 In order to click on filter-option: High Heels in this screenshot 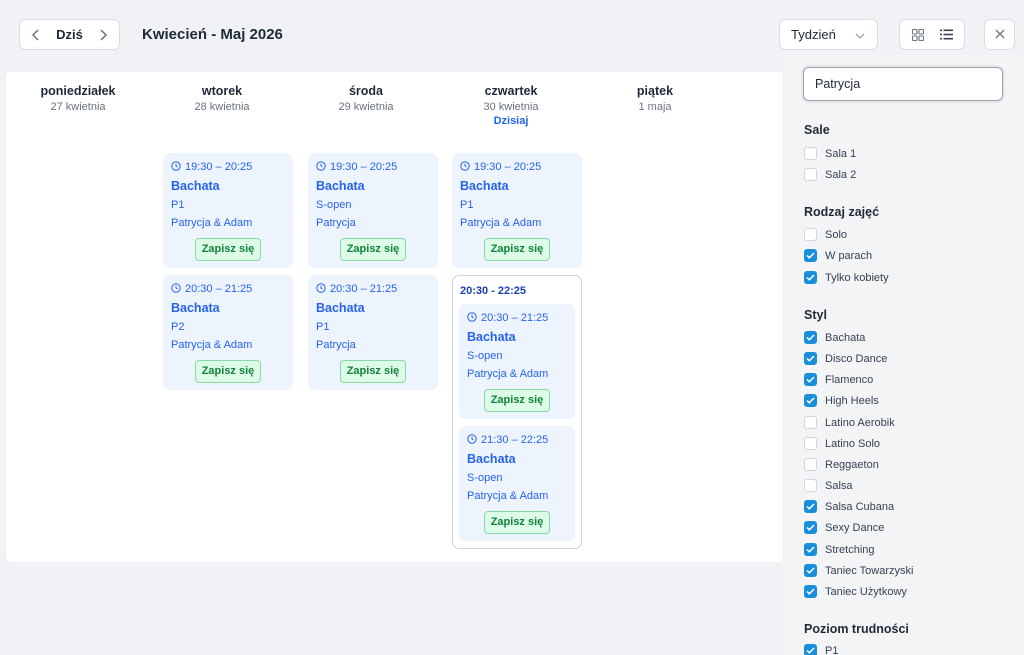, I will do `click(841, 400)`.